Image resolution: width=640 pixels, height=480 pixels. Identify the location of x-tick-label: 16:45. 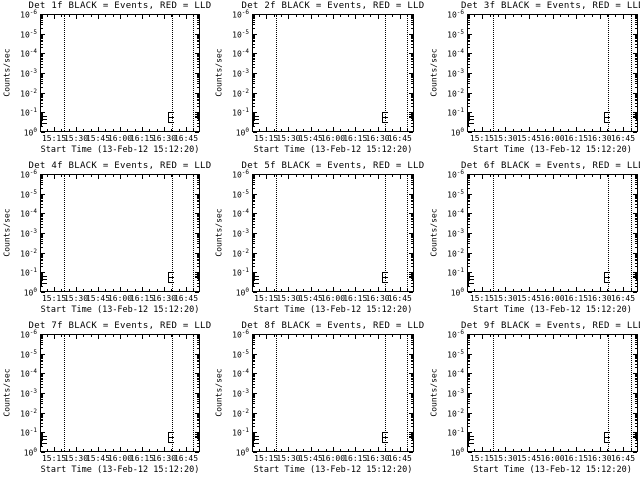
(399, 138).